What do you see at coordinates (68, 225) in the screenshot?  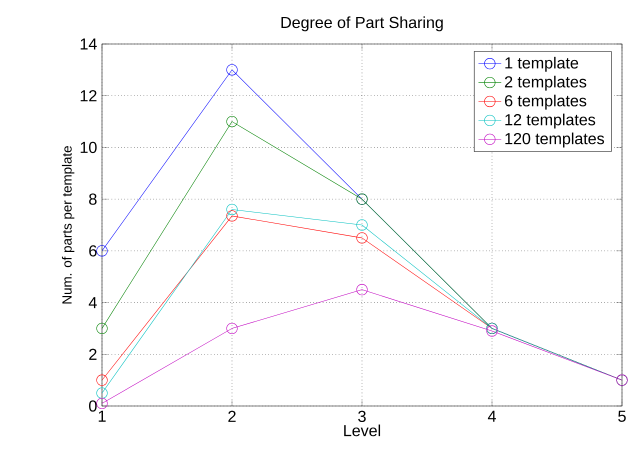 I see `y-axis-title: Num. of parts per template` at bounding box center [68, 225].